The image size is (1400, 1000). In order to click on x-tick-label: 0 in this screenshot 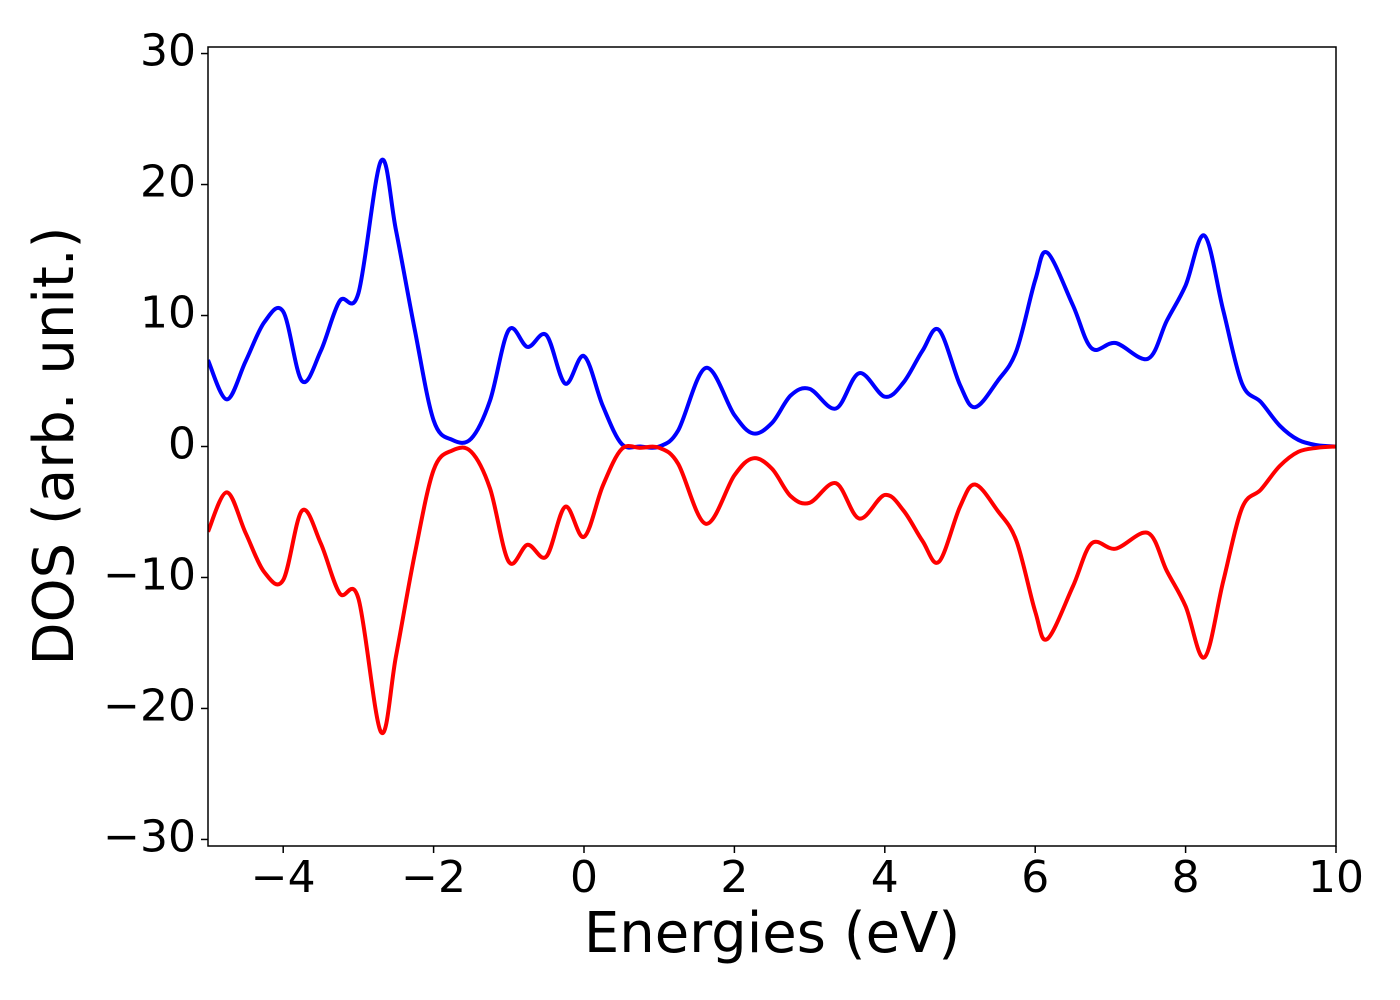, I will do `click(584, 877)`.